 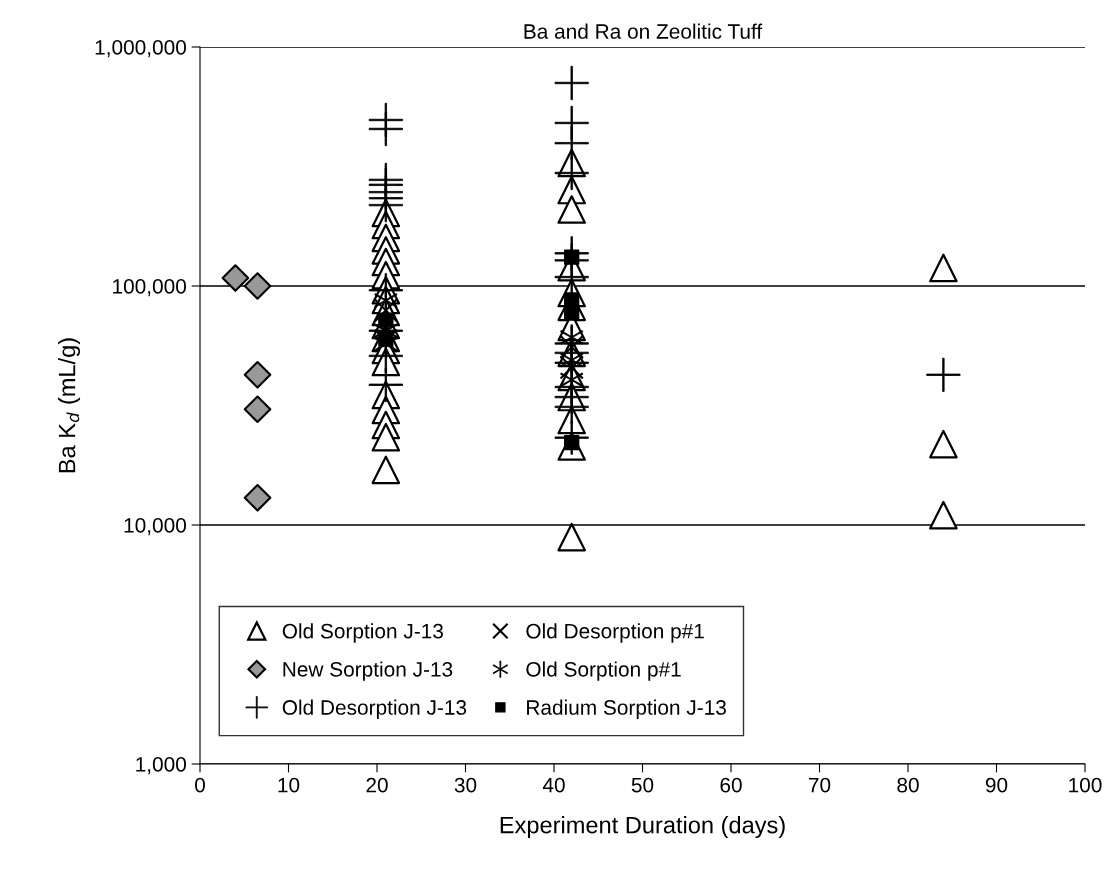 What do you see at coordinates (69, 405) in the screenshot?
I see `y-axis-title: Ba K$_{d}$ (mL/g)` at bounding box center [69, 405].